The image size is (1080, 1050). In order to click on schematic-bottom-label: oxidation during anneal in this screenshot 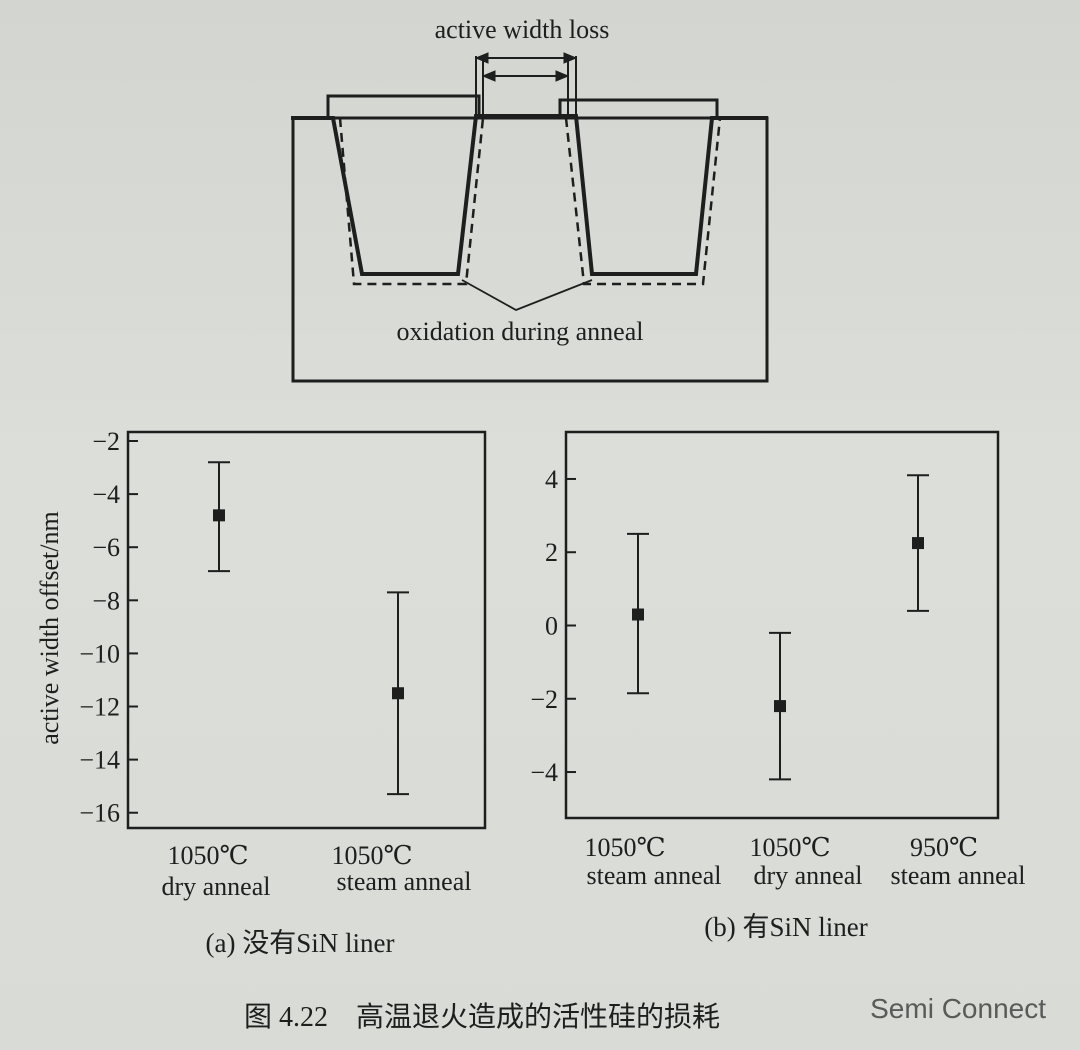, I will do `click(520, 331)`.